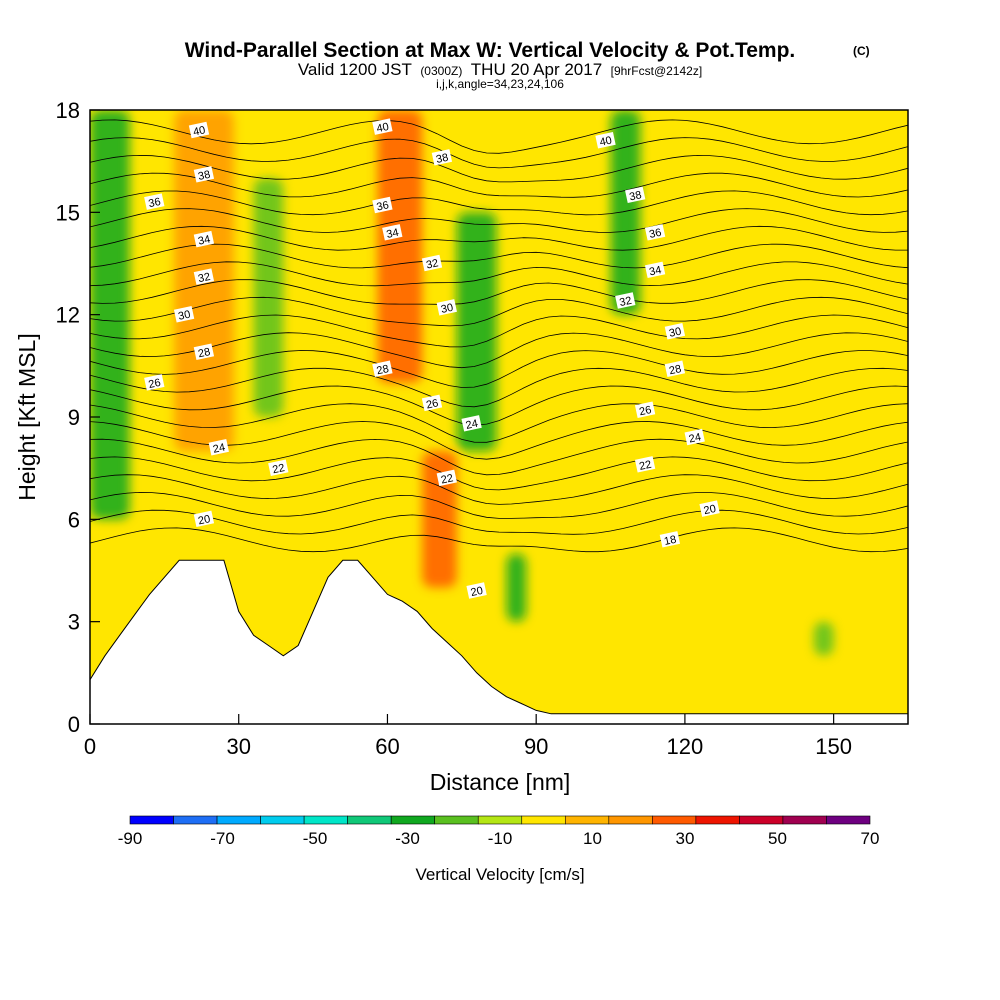  I want to click on colorbar-tick-label: -30, so click(407, 838).